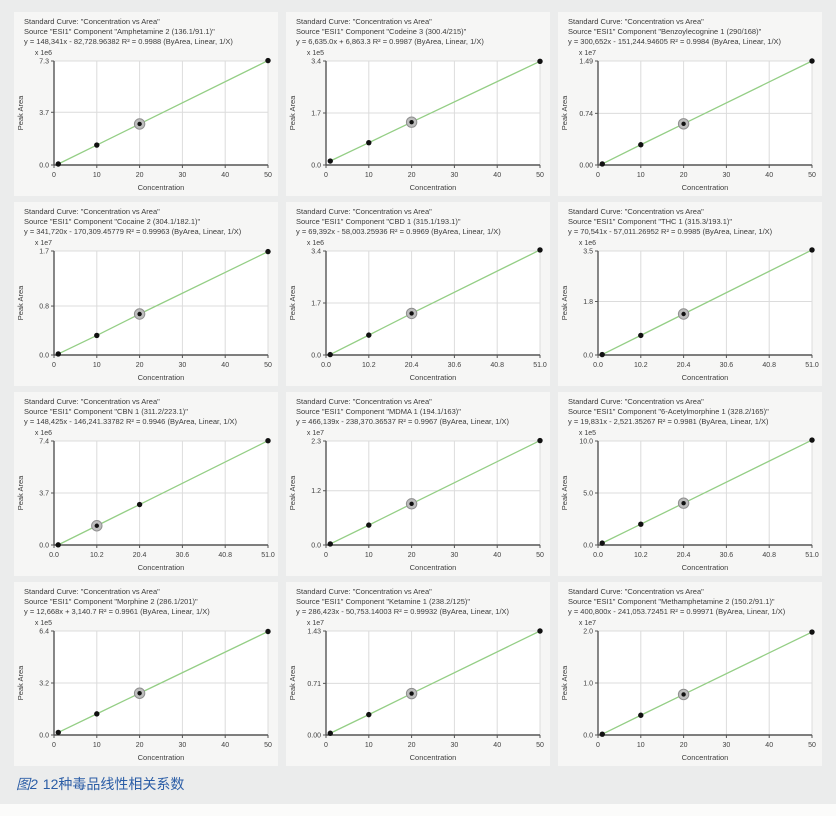  What do you see at coordinates (268, 555) in the screenshot?
I see `x-tick-label: 51.0` at bounding box center [268, 555].